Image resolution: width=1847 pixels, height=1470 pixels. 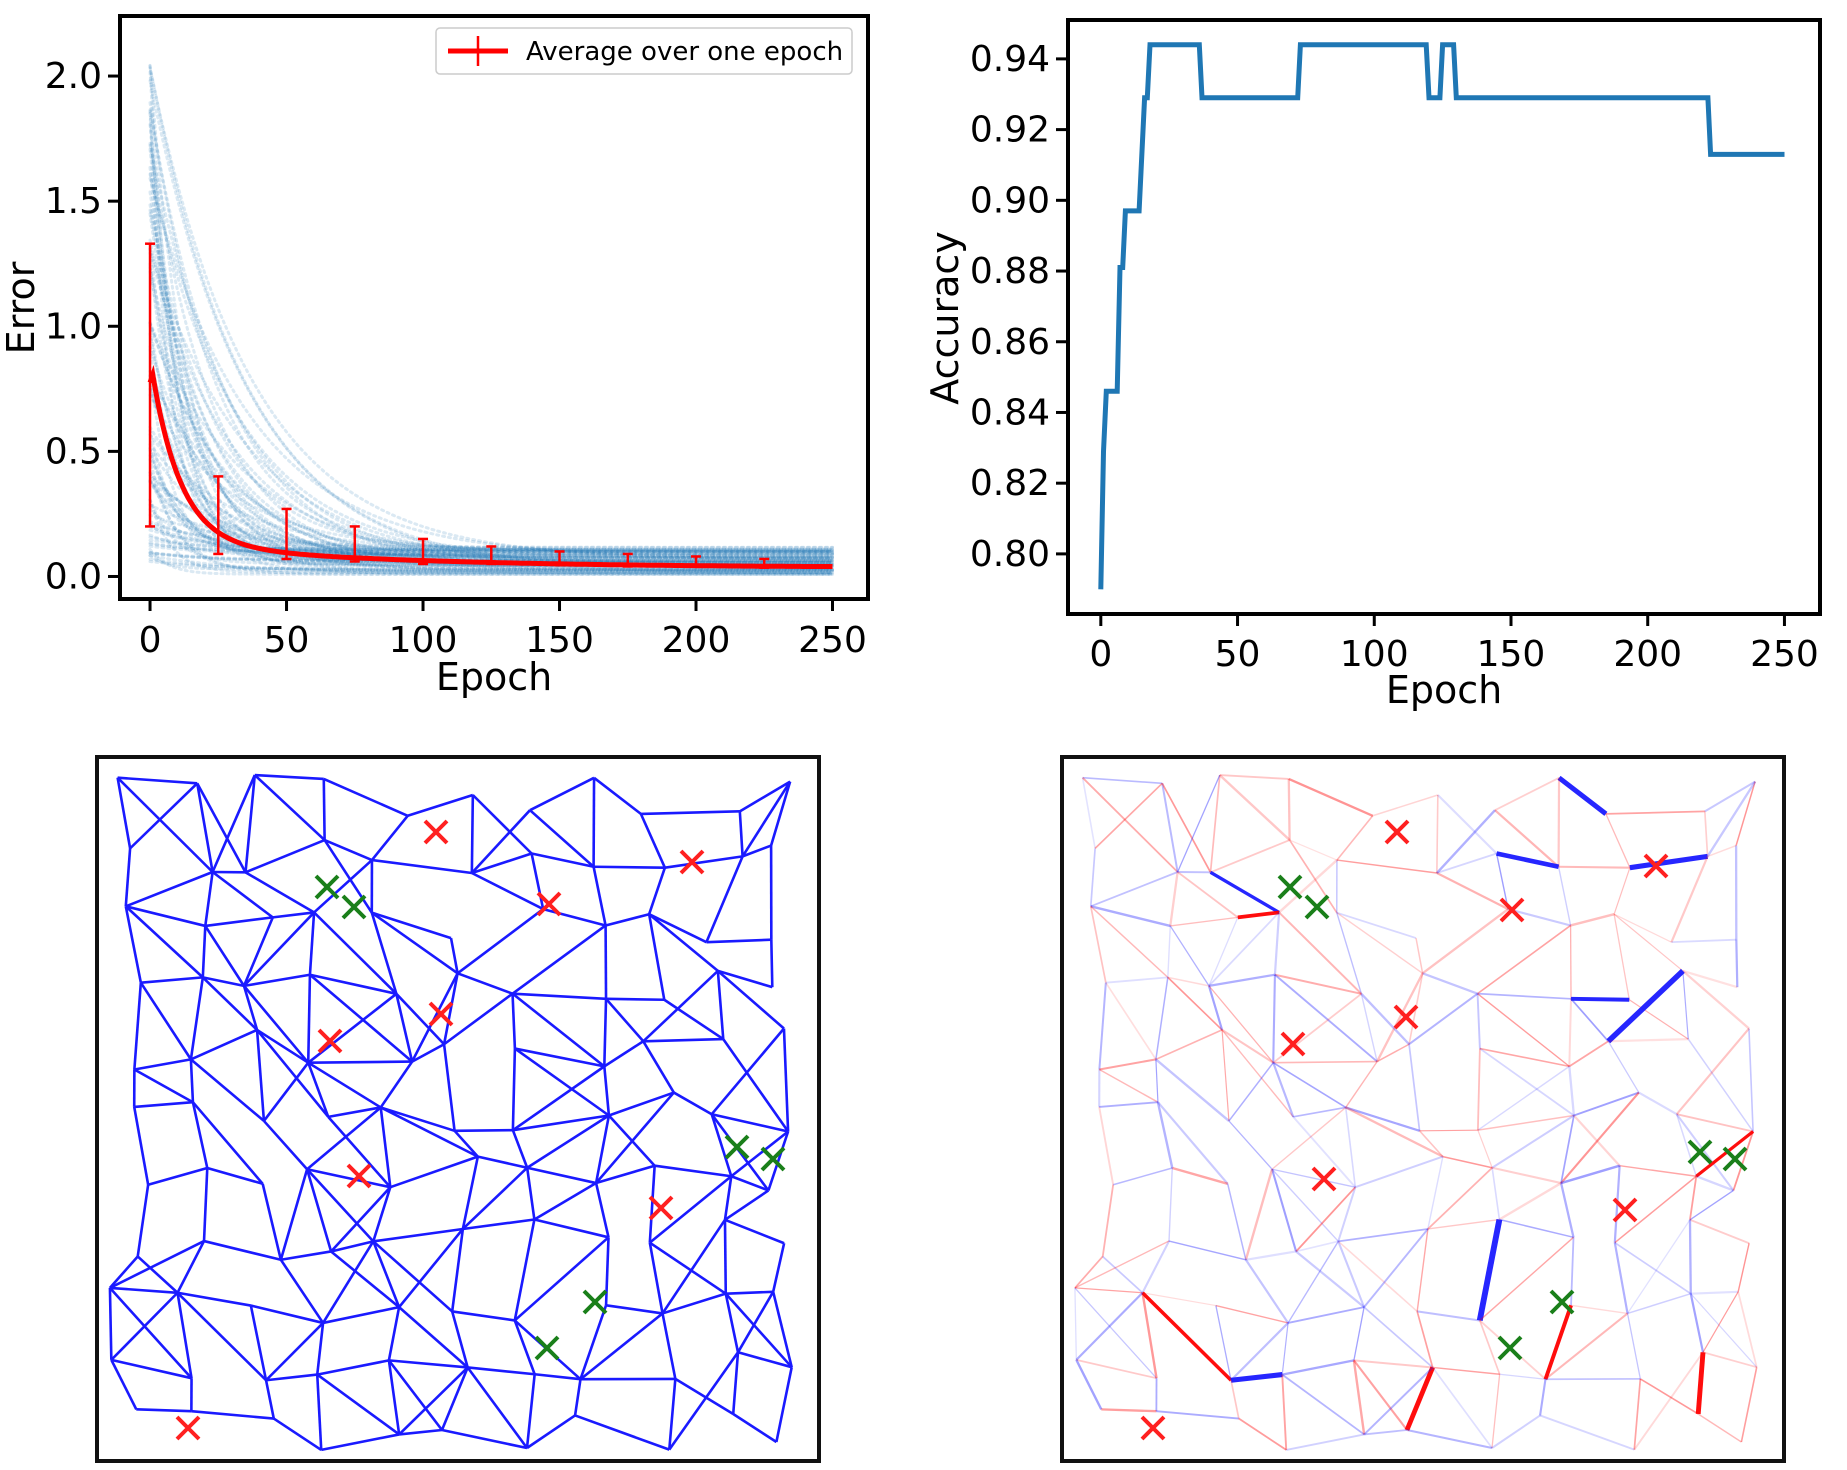 What do you see at coordinates (1010, 59) in the screenshot?
I see `accuracy-y-tick-label: 0.94` at bounding box center [1010, 59].